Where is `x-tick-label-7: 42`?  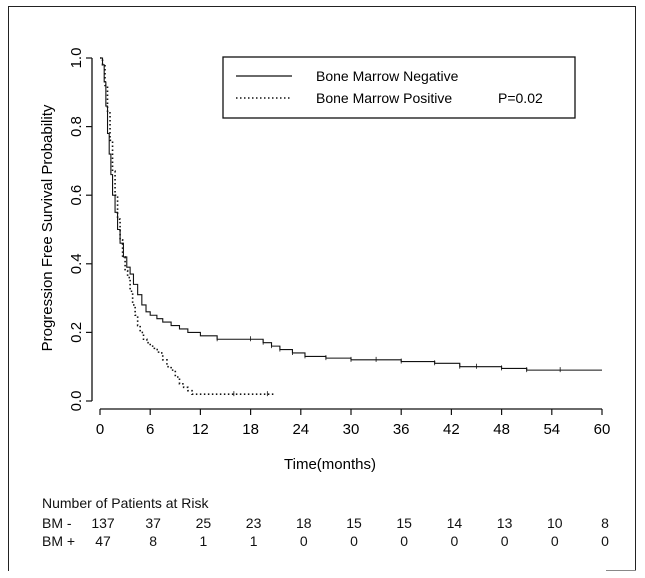
x-tick-label-7: 42 is located at coordinates (451, 429).